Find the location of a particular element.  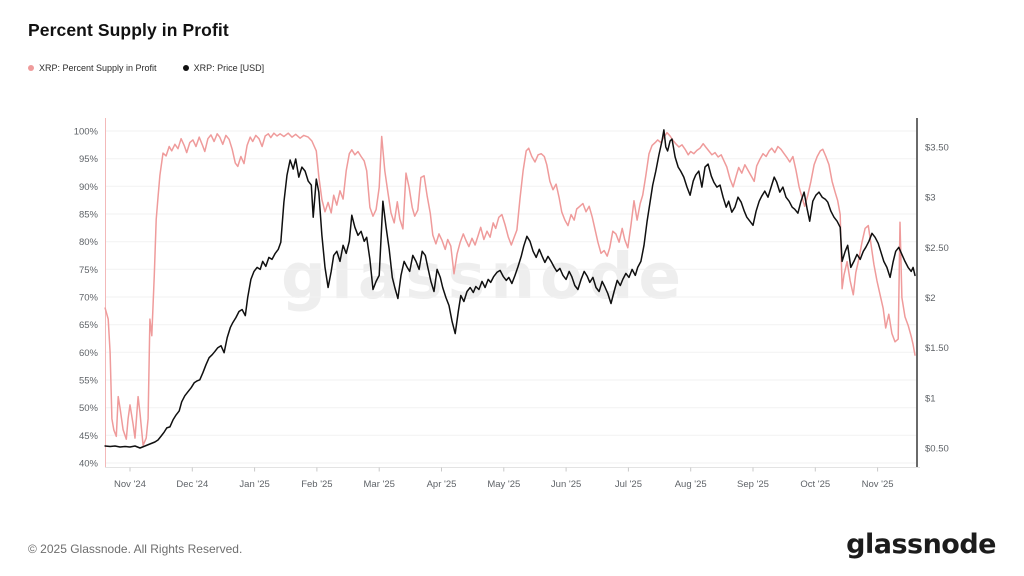

legend-item-label: XRP: Price [USD] is located at coordinates (229, 68).